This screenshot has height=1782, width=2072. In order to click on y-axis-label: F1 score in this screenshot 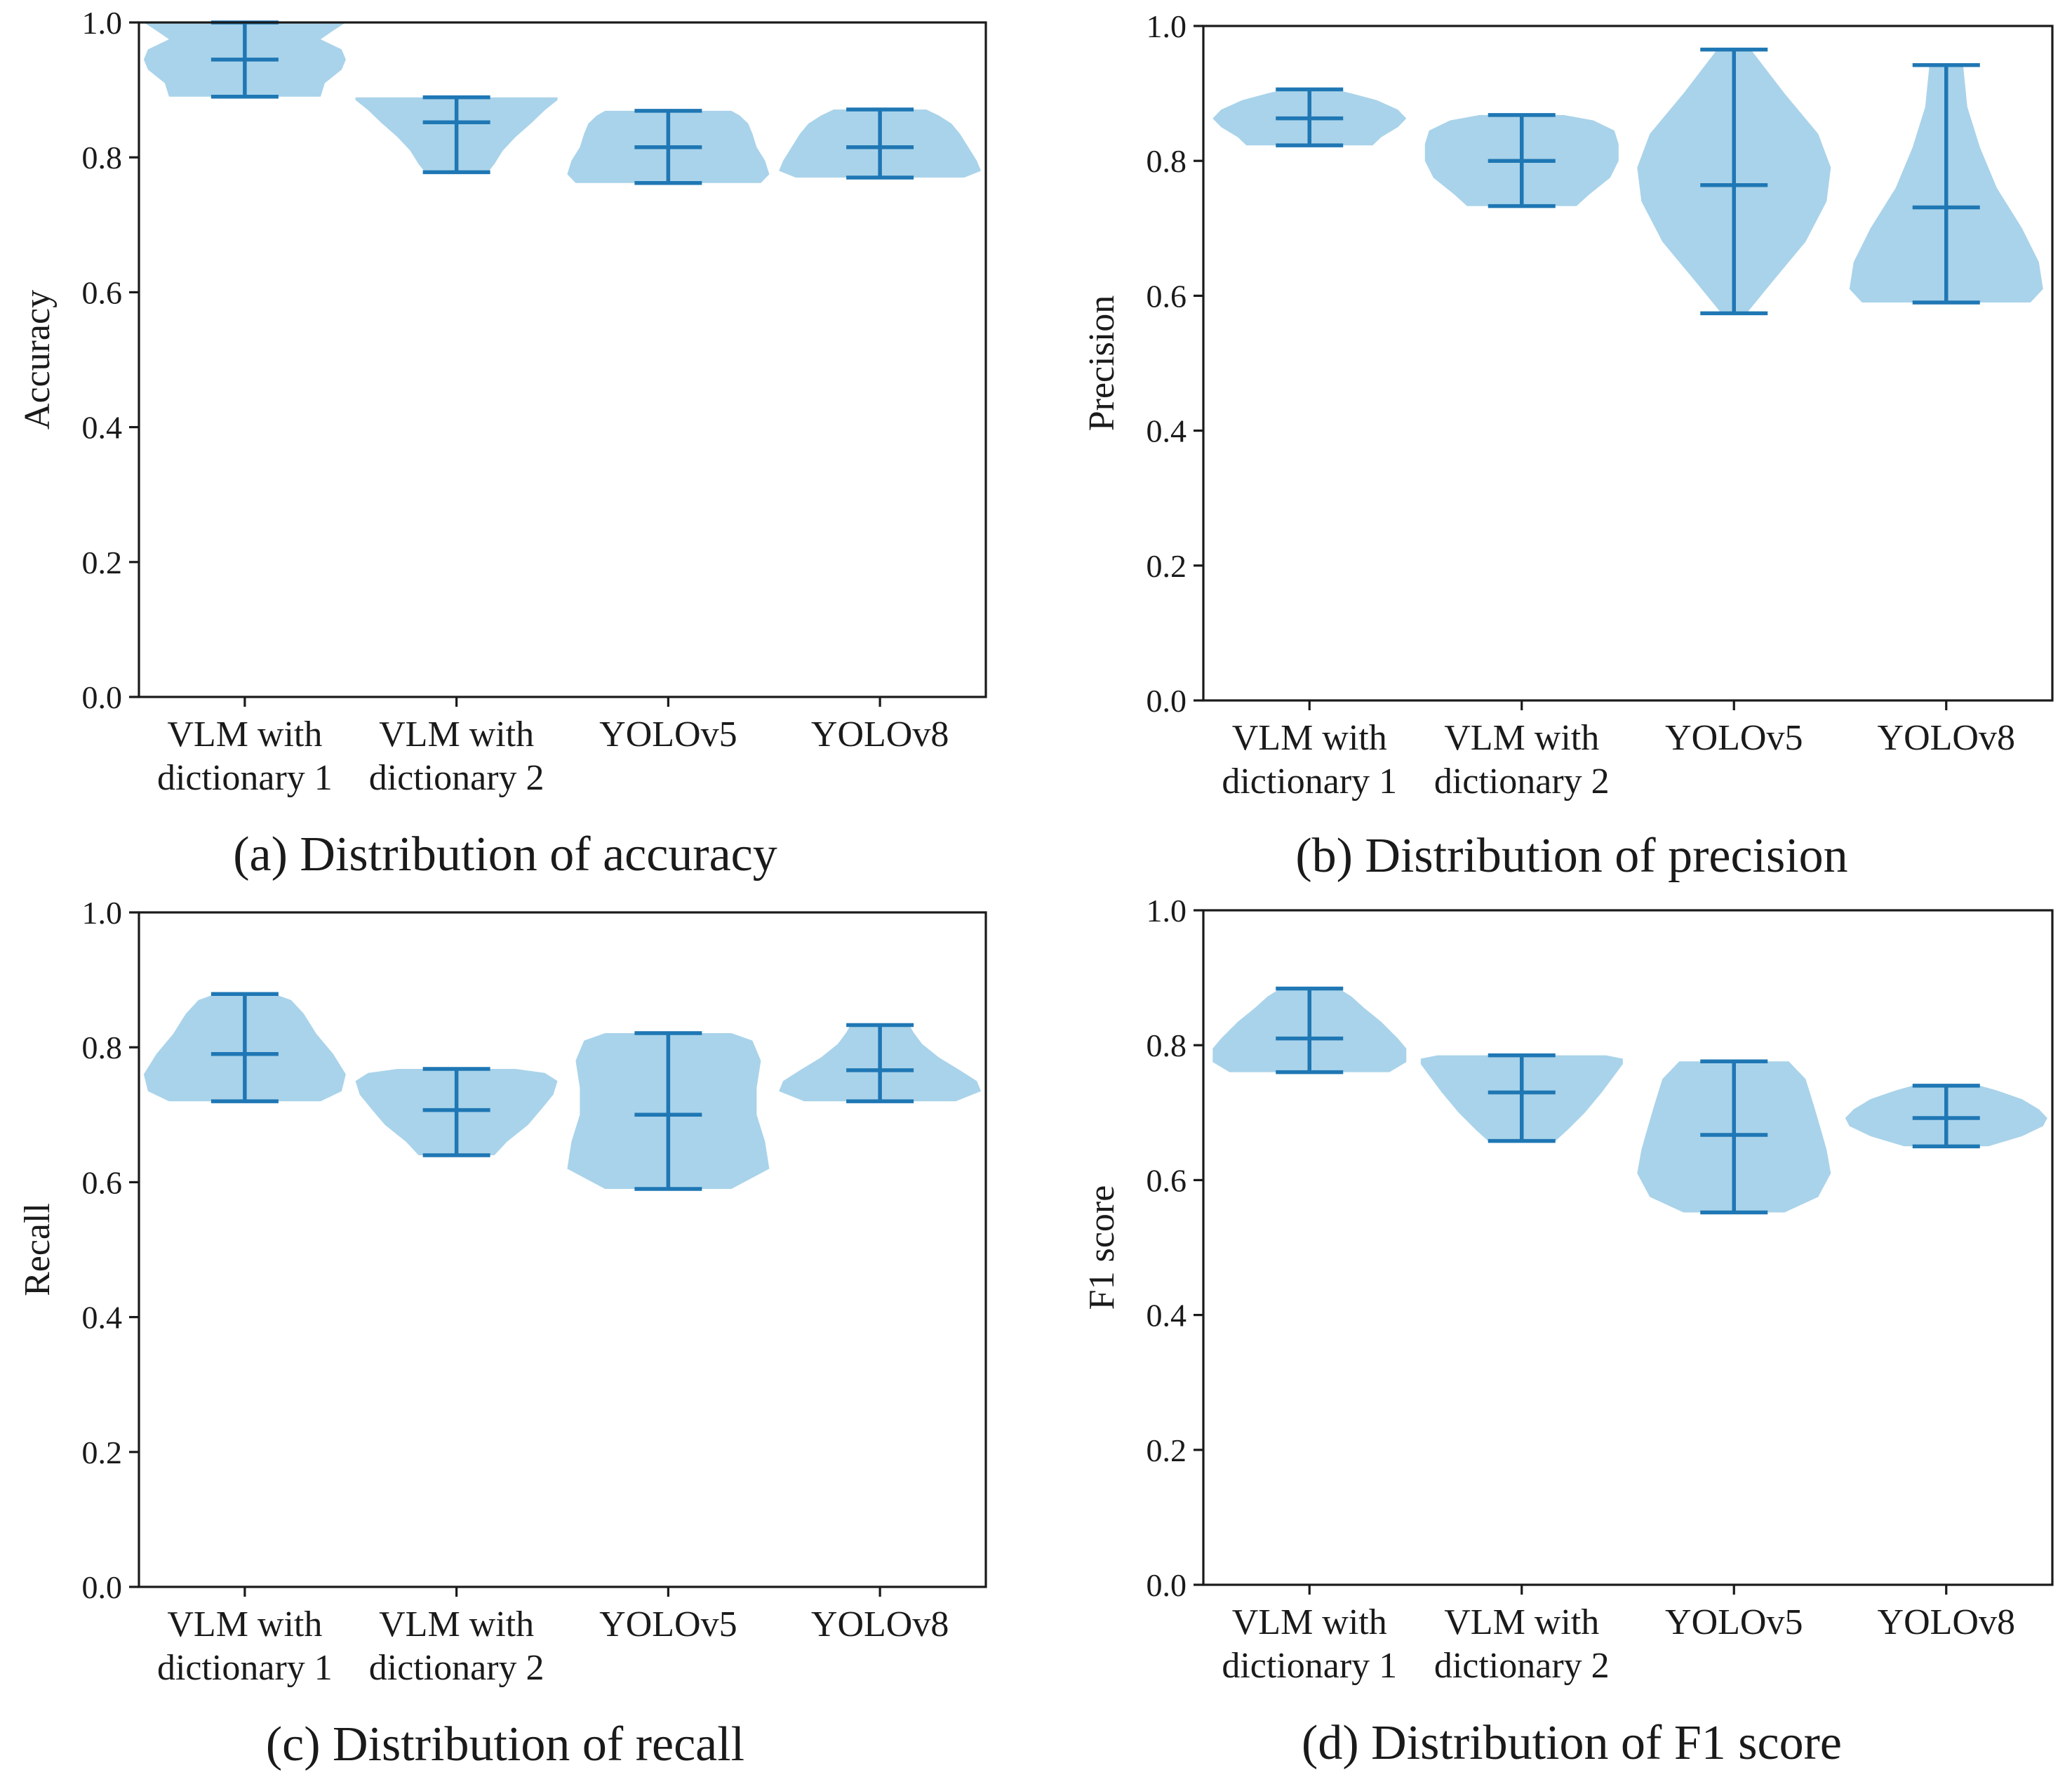, I will do `click(1102, 1247)`.